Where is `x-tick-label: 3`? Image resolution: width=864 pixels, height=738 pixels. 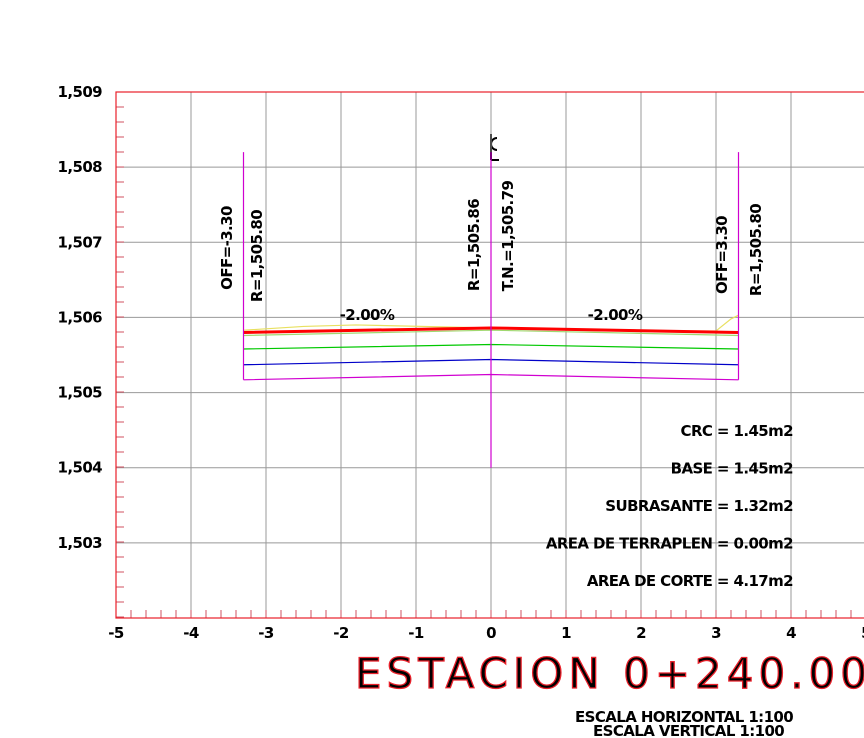
x-tick-label: 3 is located at coordinates (716, 633).